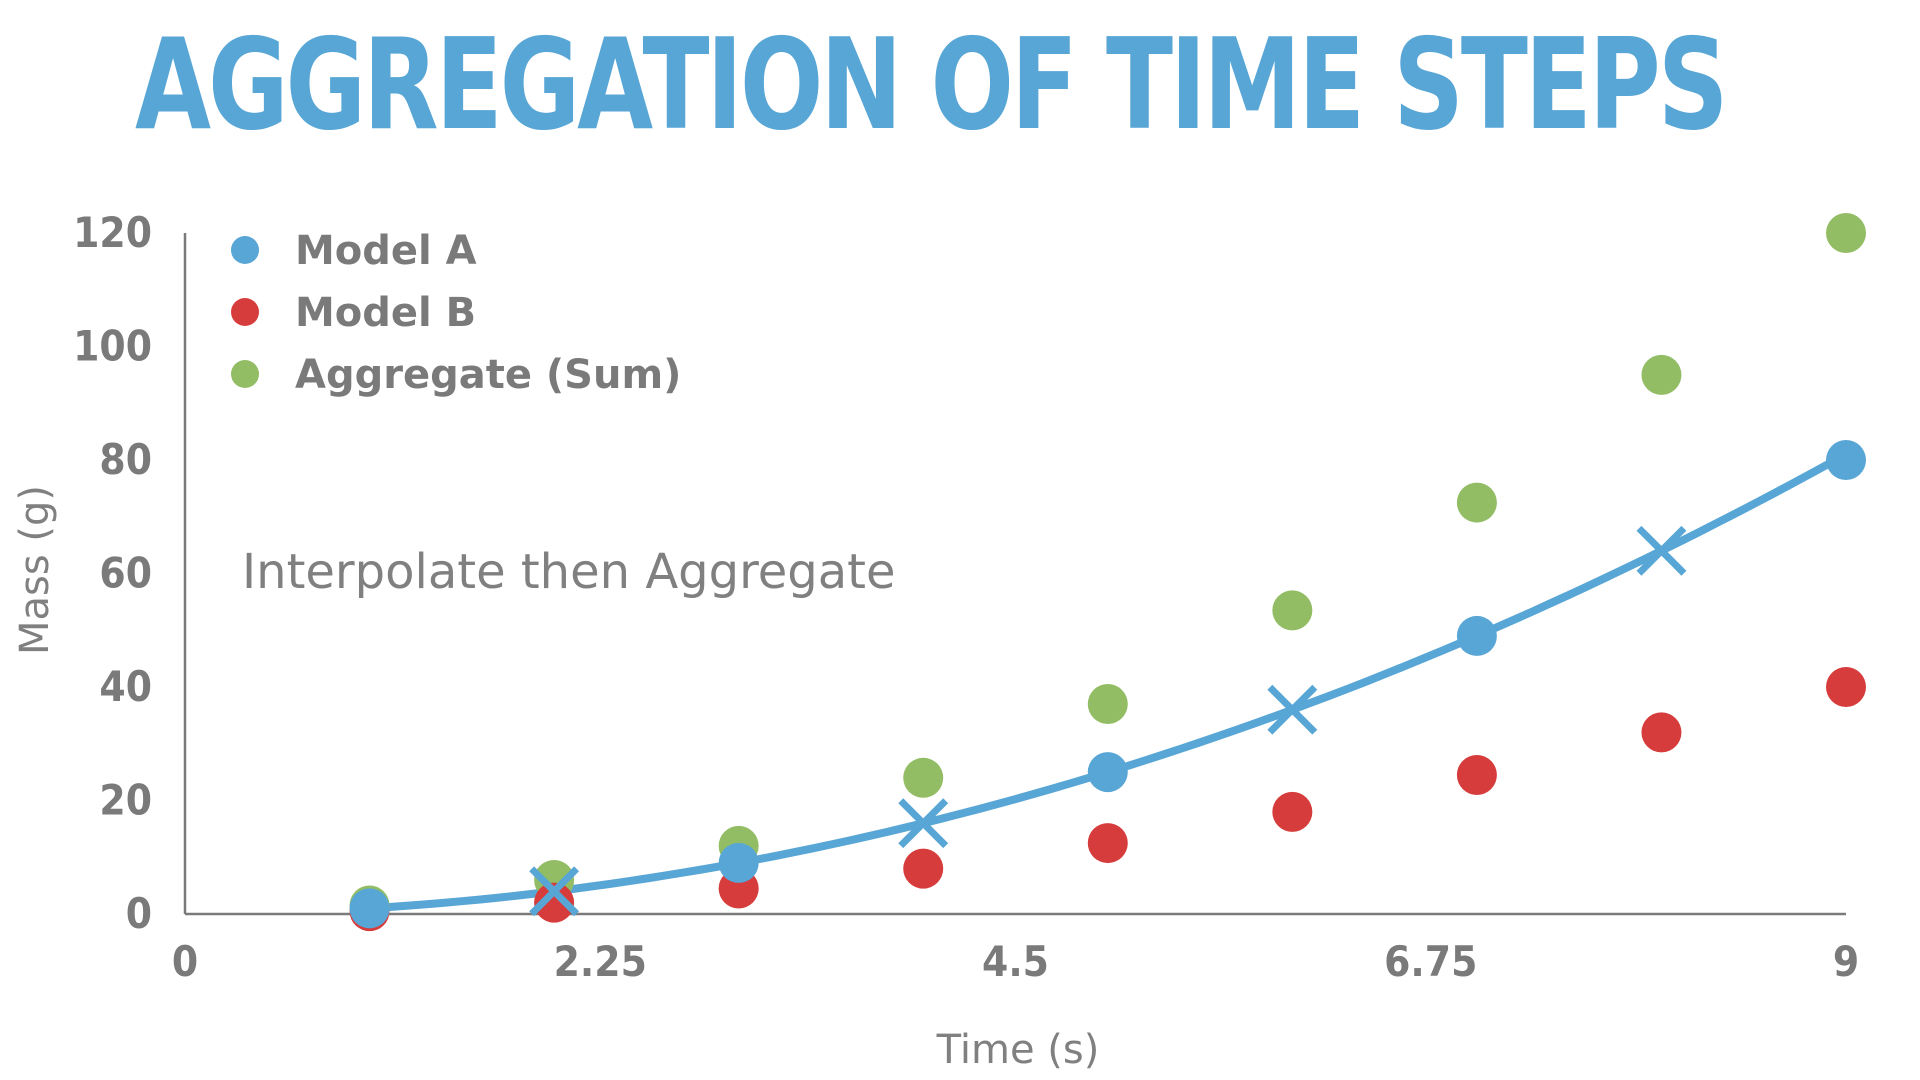  Describe the element at coordinates (125, 459) in the screenshot. I see `y-tick-label: 80` at that location.